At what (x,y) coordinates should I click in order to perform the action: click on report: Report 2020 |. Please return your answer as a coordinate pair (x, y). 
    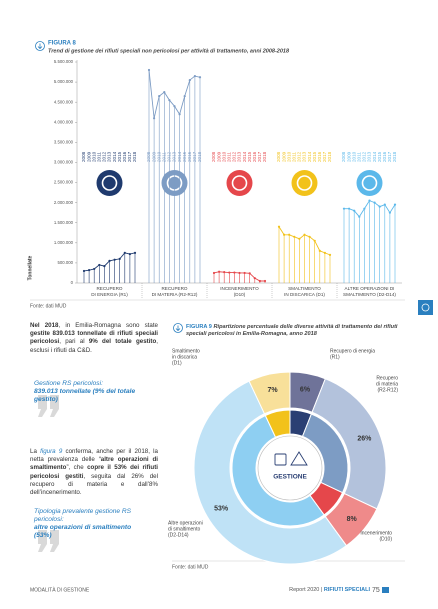
    Looking at the image, I should click on (306, 590).